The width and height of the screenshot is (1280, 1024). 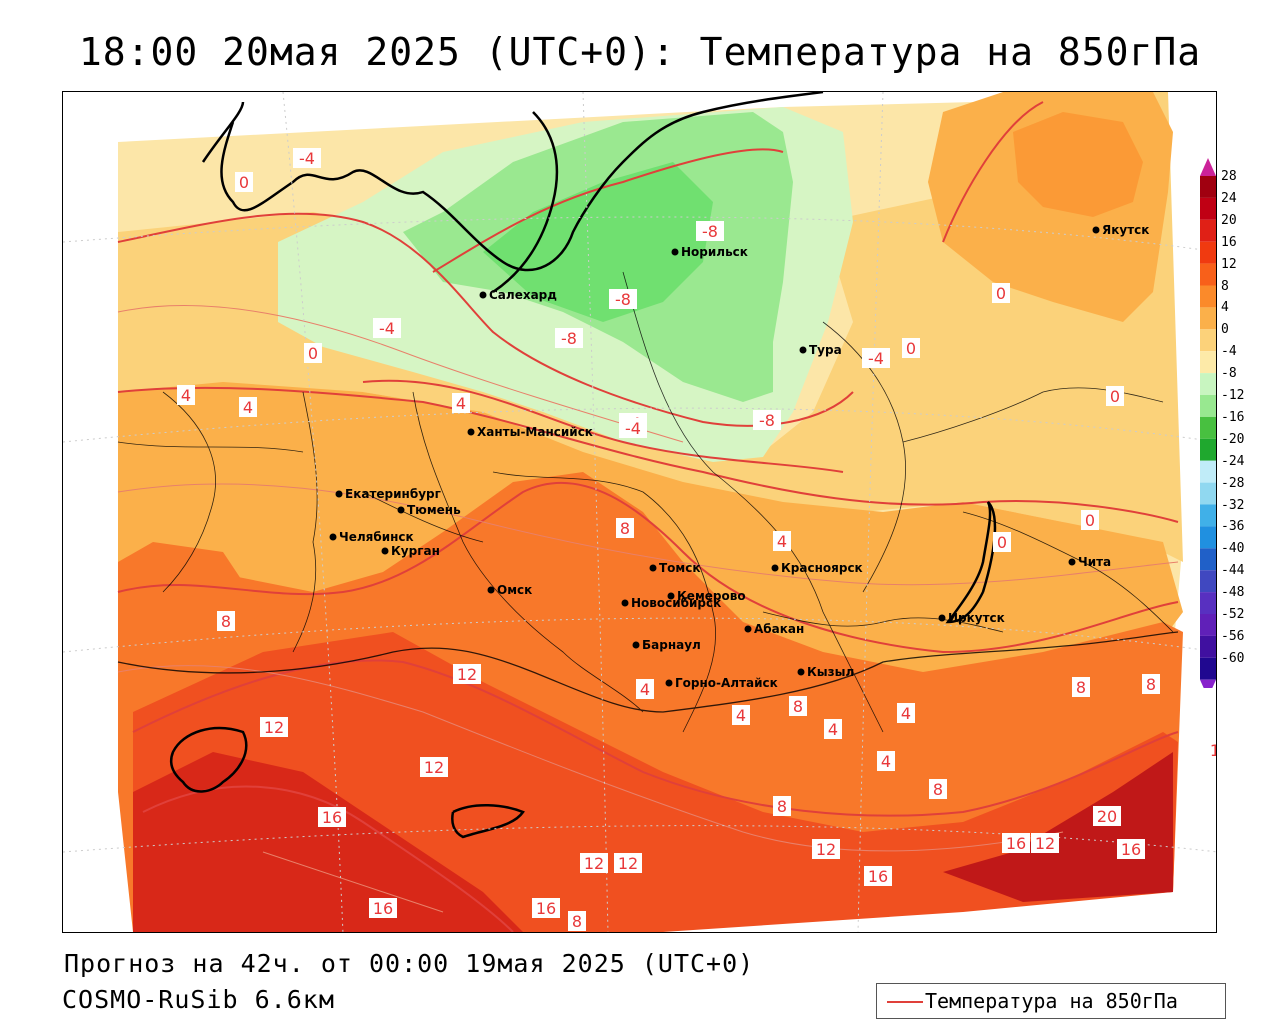 I want to click on city-label: Чита, so click(x=1094, y=562).